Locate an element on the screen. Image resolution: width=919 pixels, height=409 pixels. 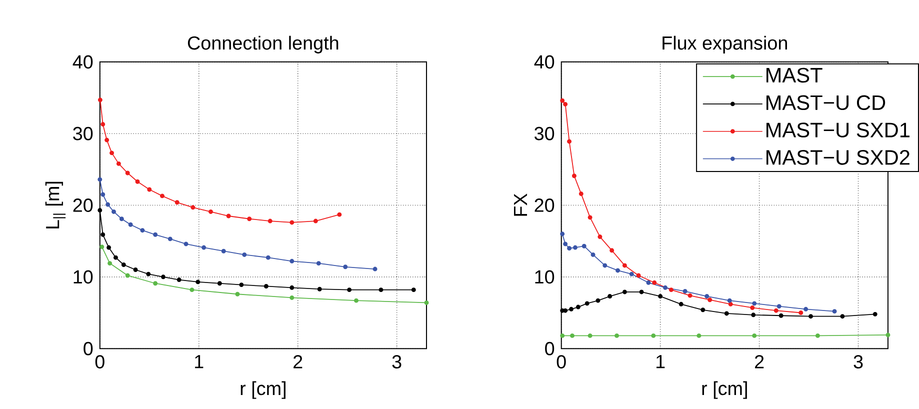
legend-label: MAST−U CD is located at coordinates (826, 102).